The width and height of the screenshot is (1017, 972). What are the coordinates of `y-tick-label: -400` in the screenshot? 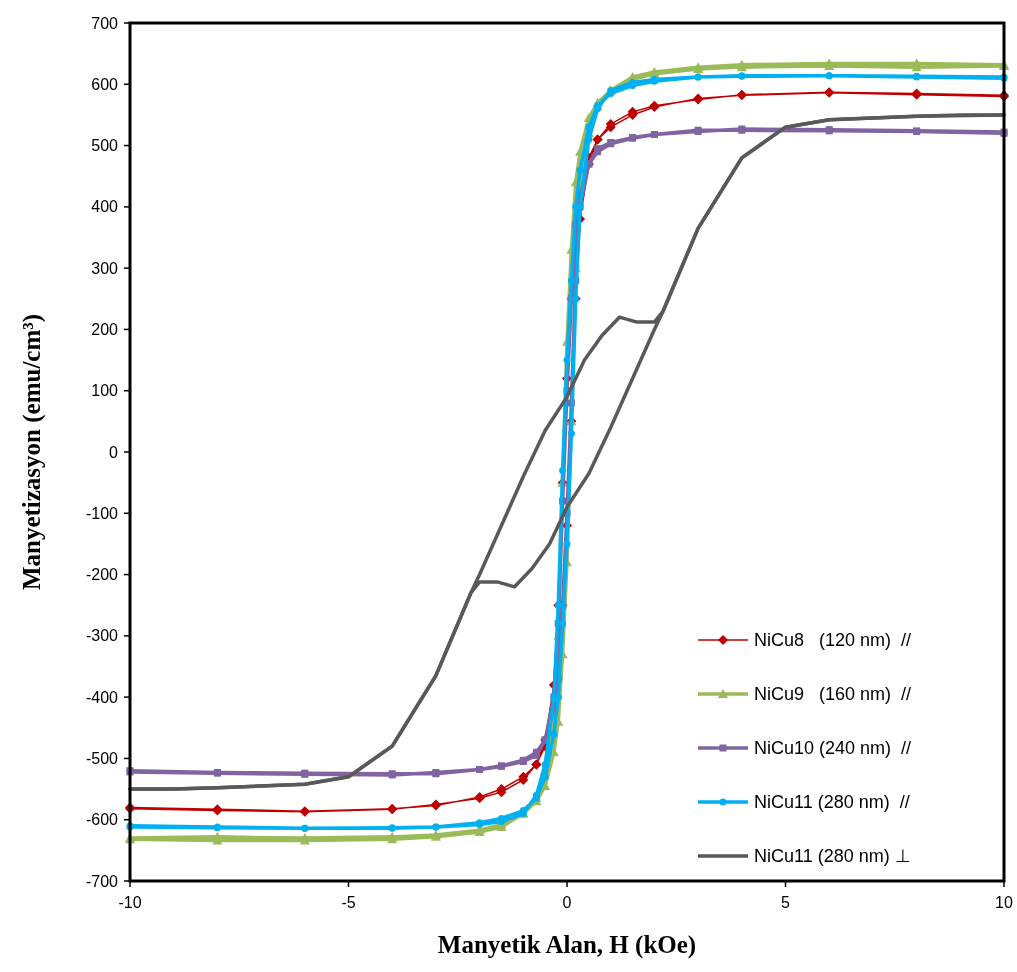 It's located at (102, 697).